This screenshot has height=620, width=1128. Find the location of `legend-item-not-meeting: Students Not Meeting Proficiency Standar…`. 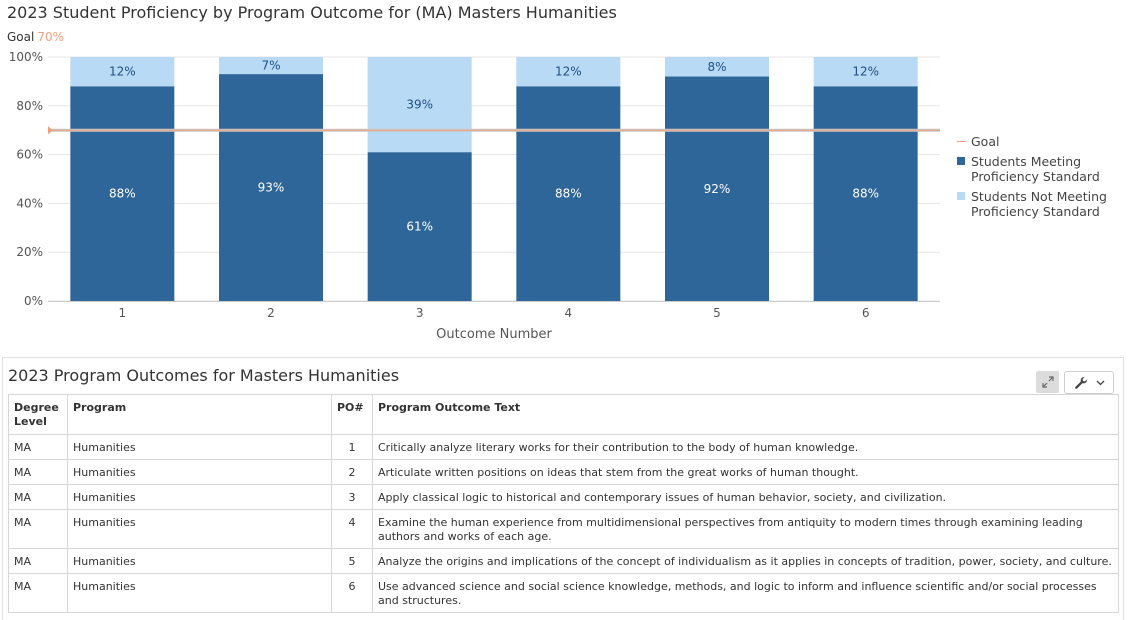

legend-item-not-meeting: Students Not Meeting Proficiency Standar… is located at coordinates (1042, 204).